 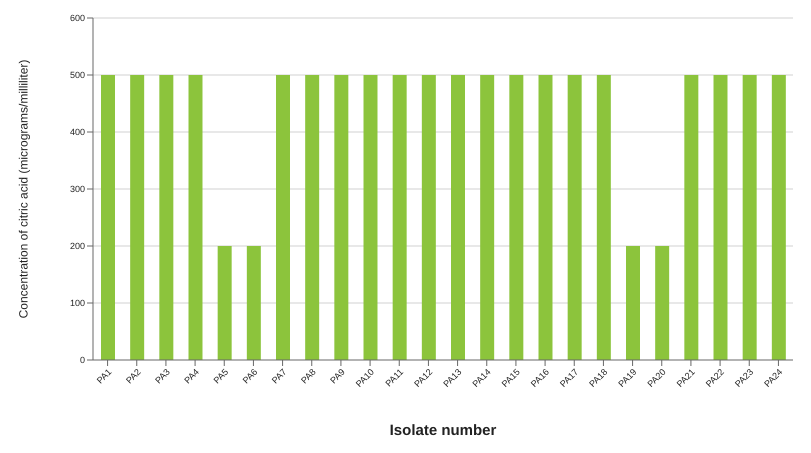 What do you see at coordinates (77, 132) in the screenshot?
I see `y-tick-label: 400` at bounding box center [77, 132].